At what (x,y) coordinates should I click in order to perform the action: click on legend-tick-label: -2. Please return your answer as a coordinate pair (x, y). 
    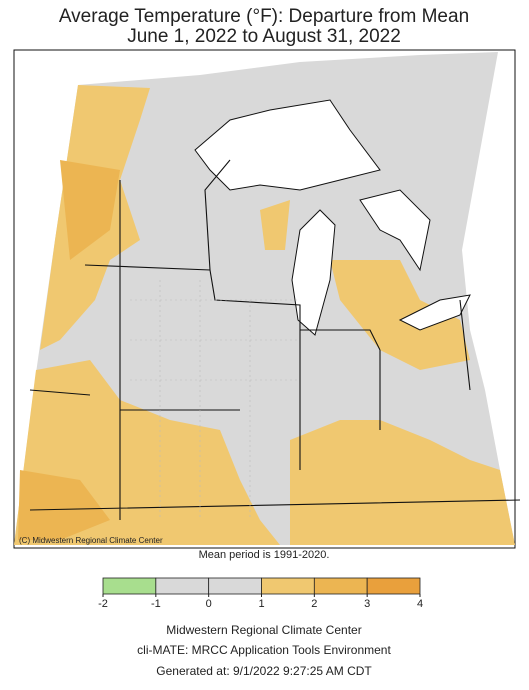
    Looking at the image, I should click on (103, 604).